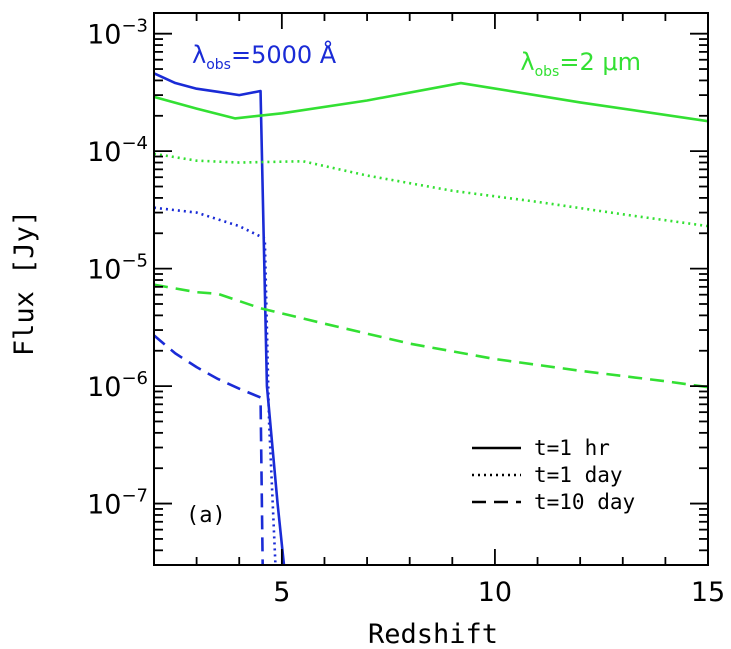 The height and width of the screenshot is (649, 731). I want to click on series-line-5000a-t-1-hr, so click(220, 318).